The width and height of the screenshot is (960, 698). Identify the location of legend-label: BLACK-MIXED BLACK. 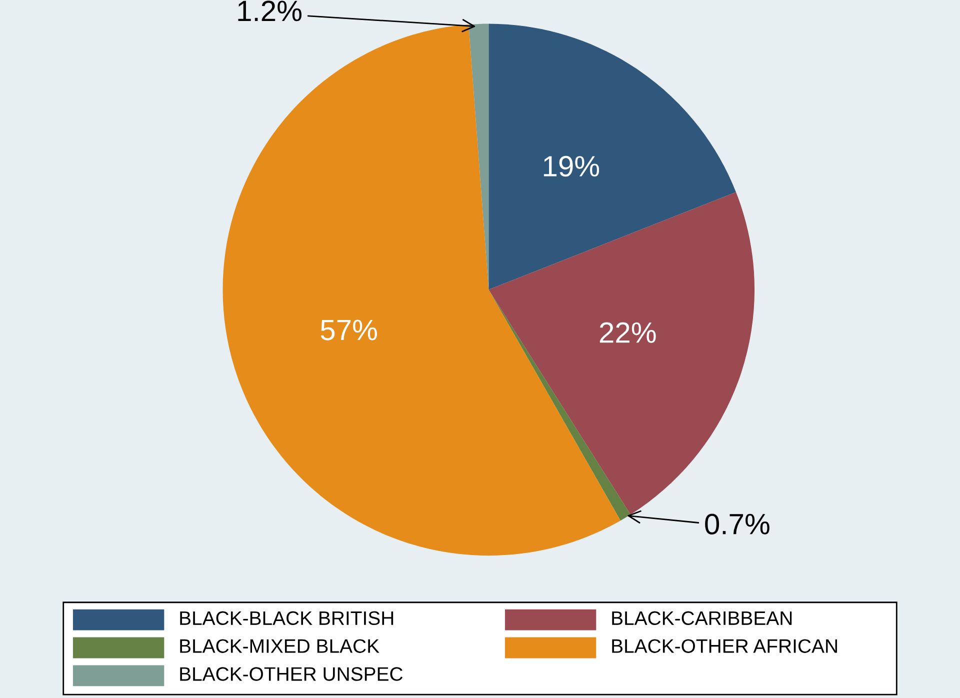
(280, 646).